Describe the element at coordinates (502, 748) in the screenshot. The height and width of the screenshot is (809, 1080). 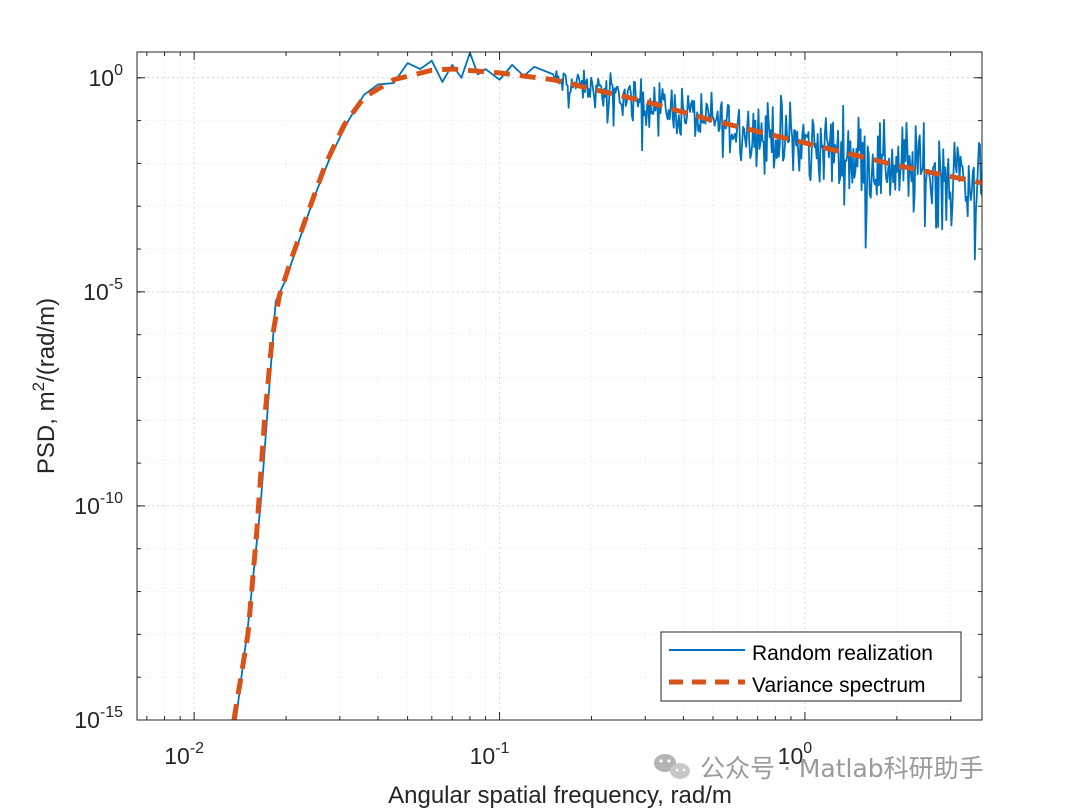
I see `x-tick-label-exp: -1` at that location.